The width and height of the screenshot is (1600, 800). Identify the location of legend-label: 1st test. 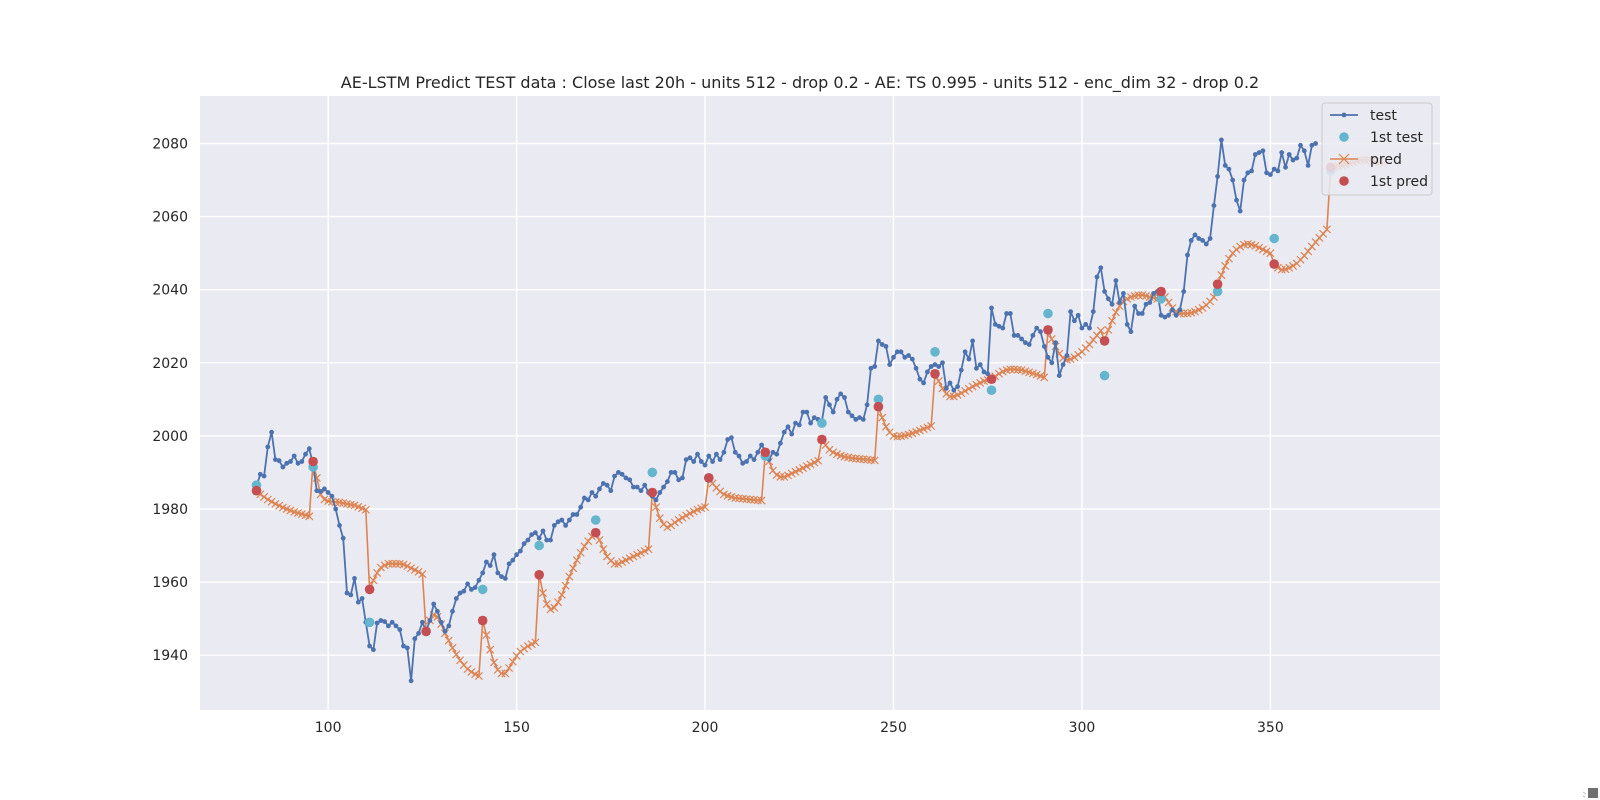
(1397, 138).